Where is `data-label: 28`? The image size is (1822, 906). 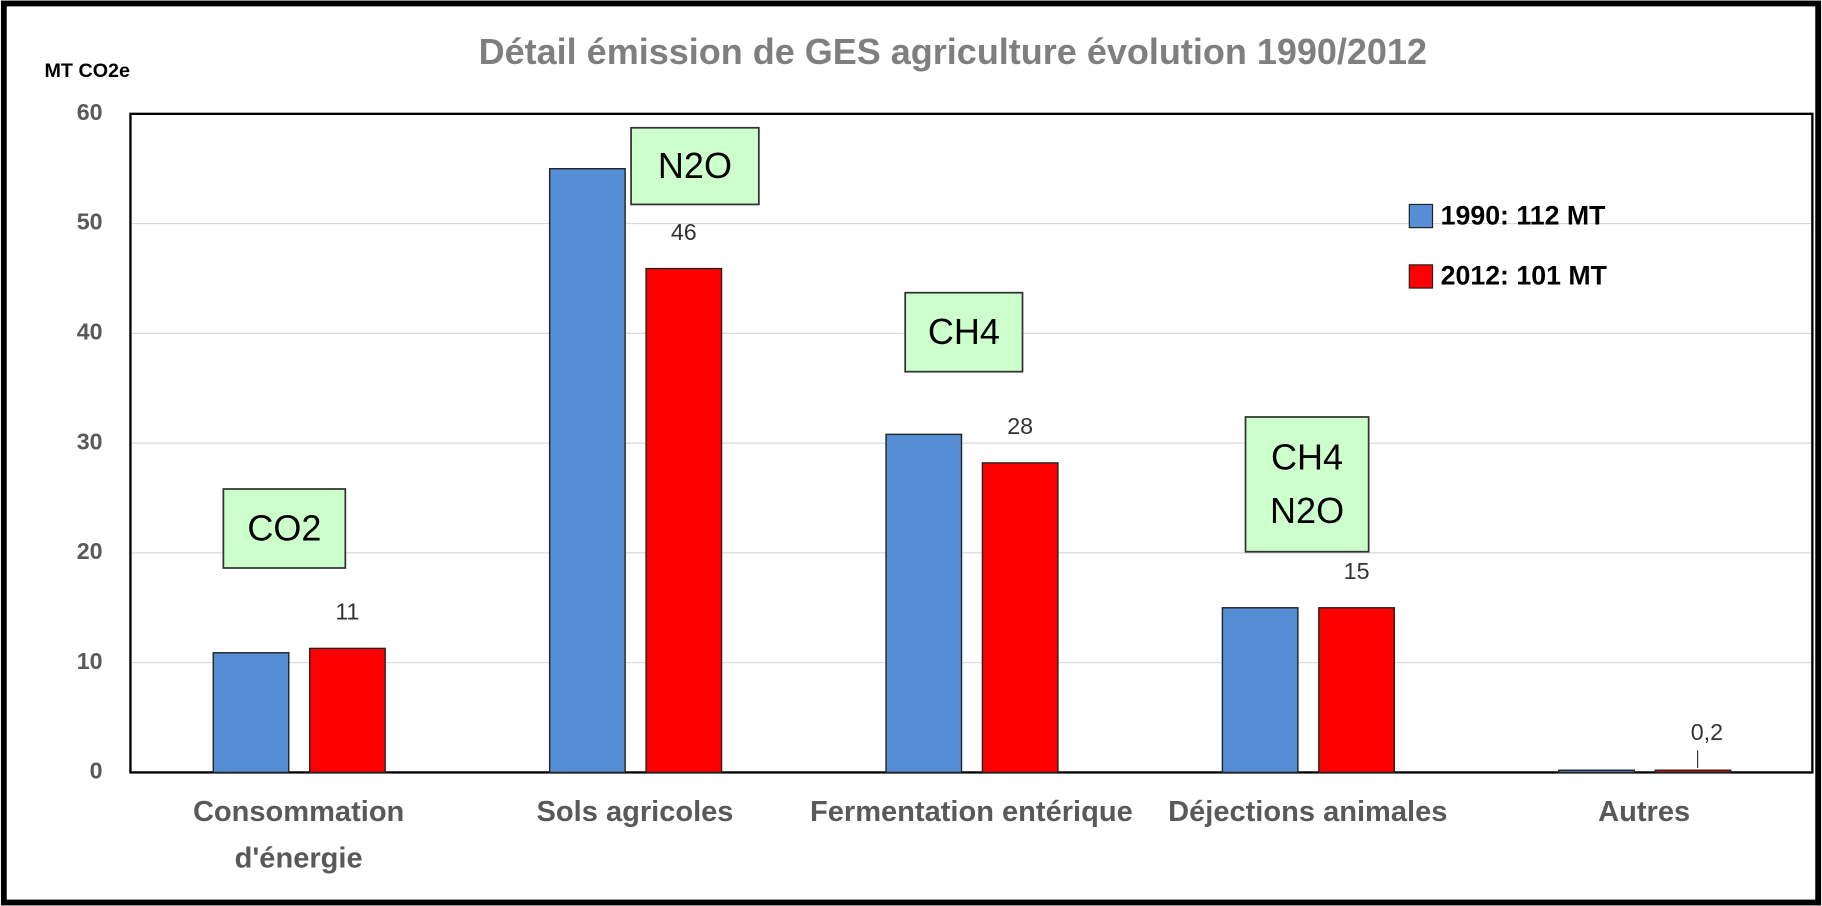
data-label: 28 is located at coordinates (1020, 426).